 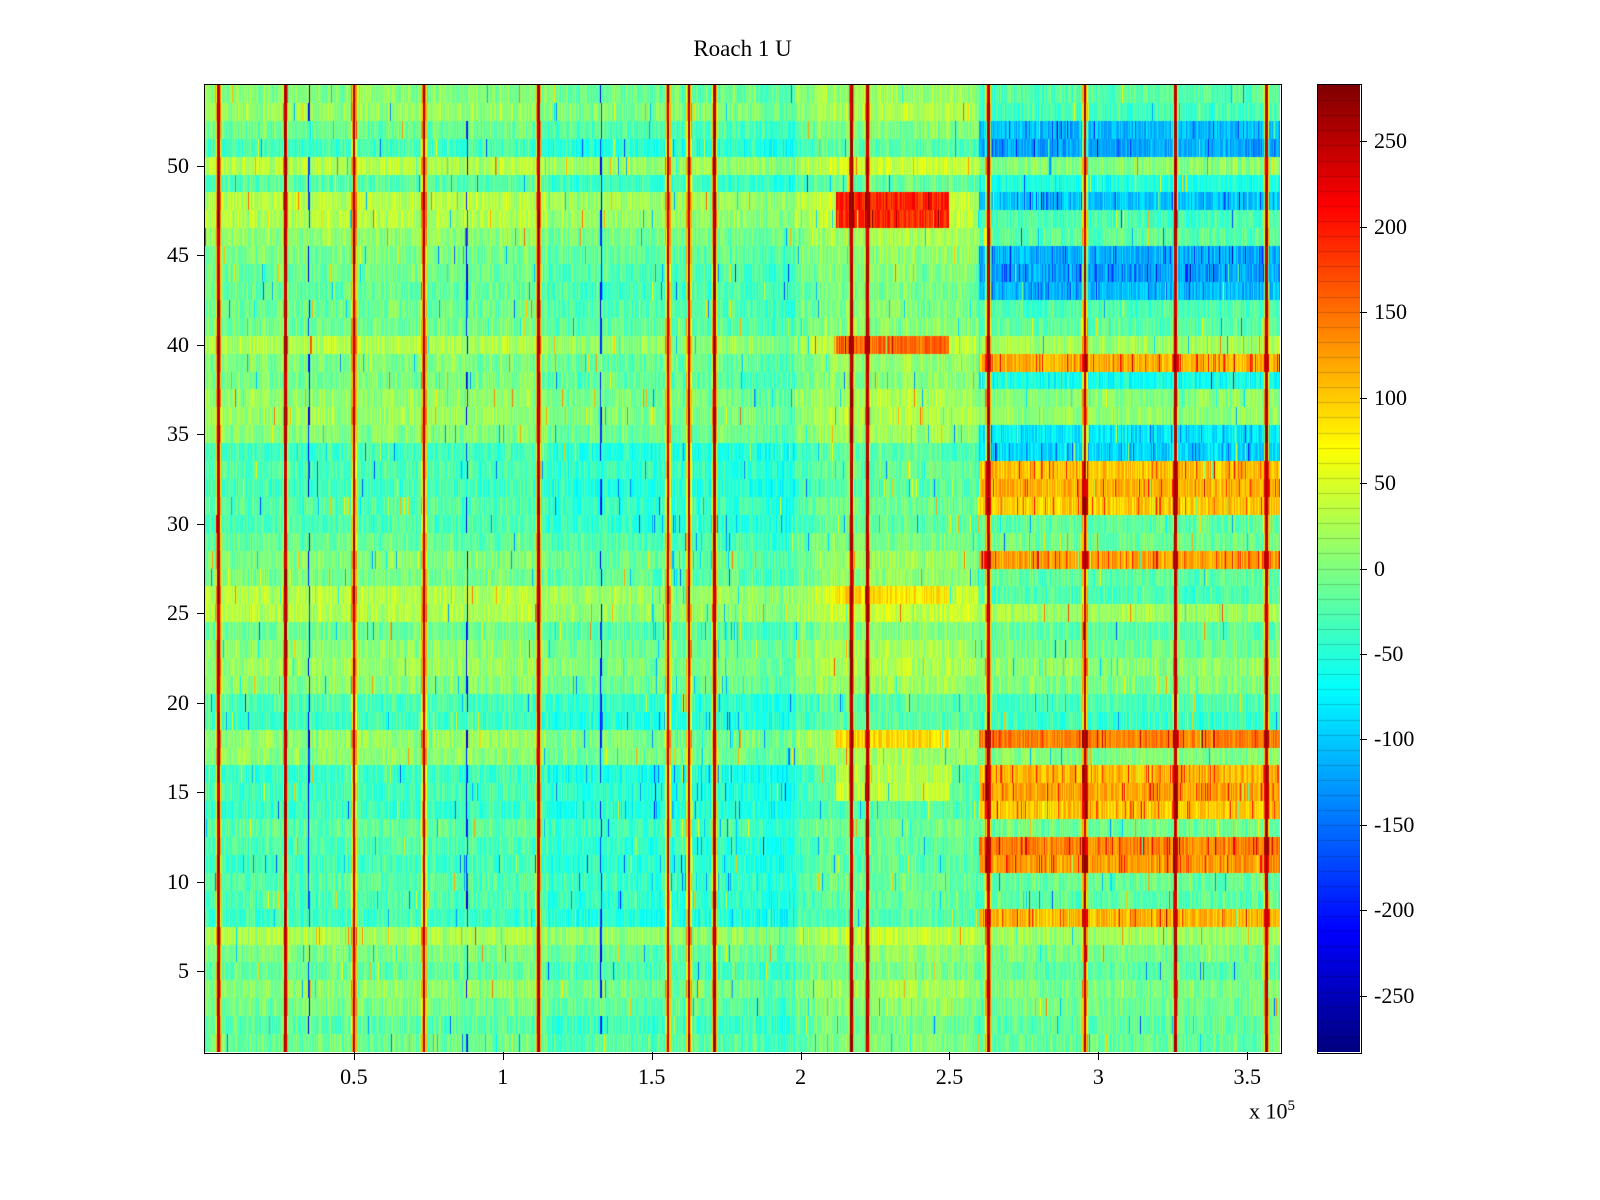 What do you see at coordinates (651, 1076) in the screenshot?
I see `x-axis-tick-label: 1.5` at bounding box center [651, 1076].